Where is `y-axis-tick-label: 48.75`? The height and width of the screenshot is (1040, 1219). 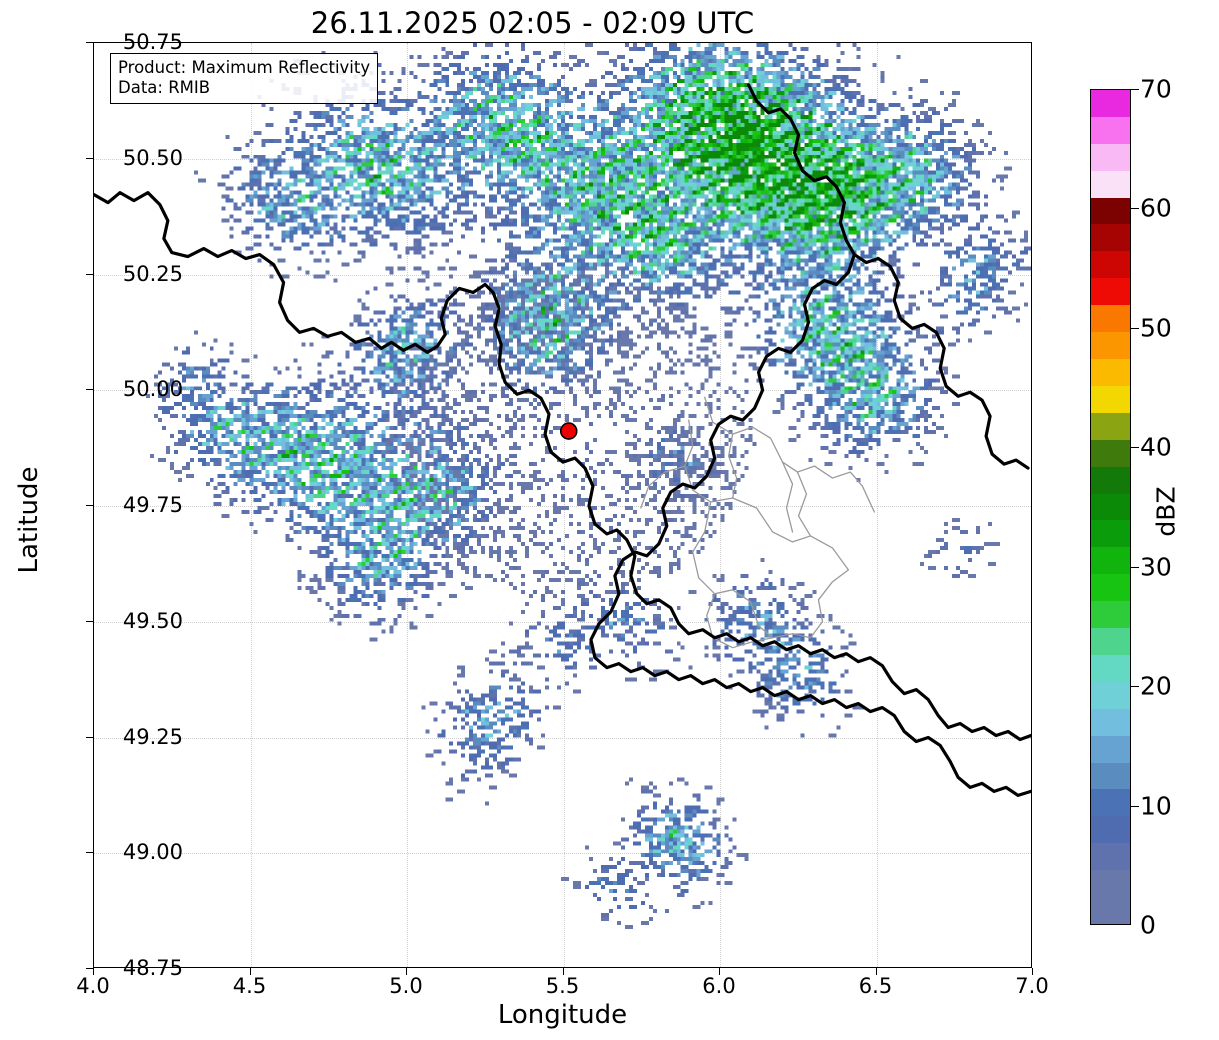 y-axis-tick-label: 48.75 is located at coordinates (152, 968).